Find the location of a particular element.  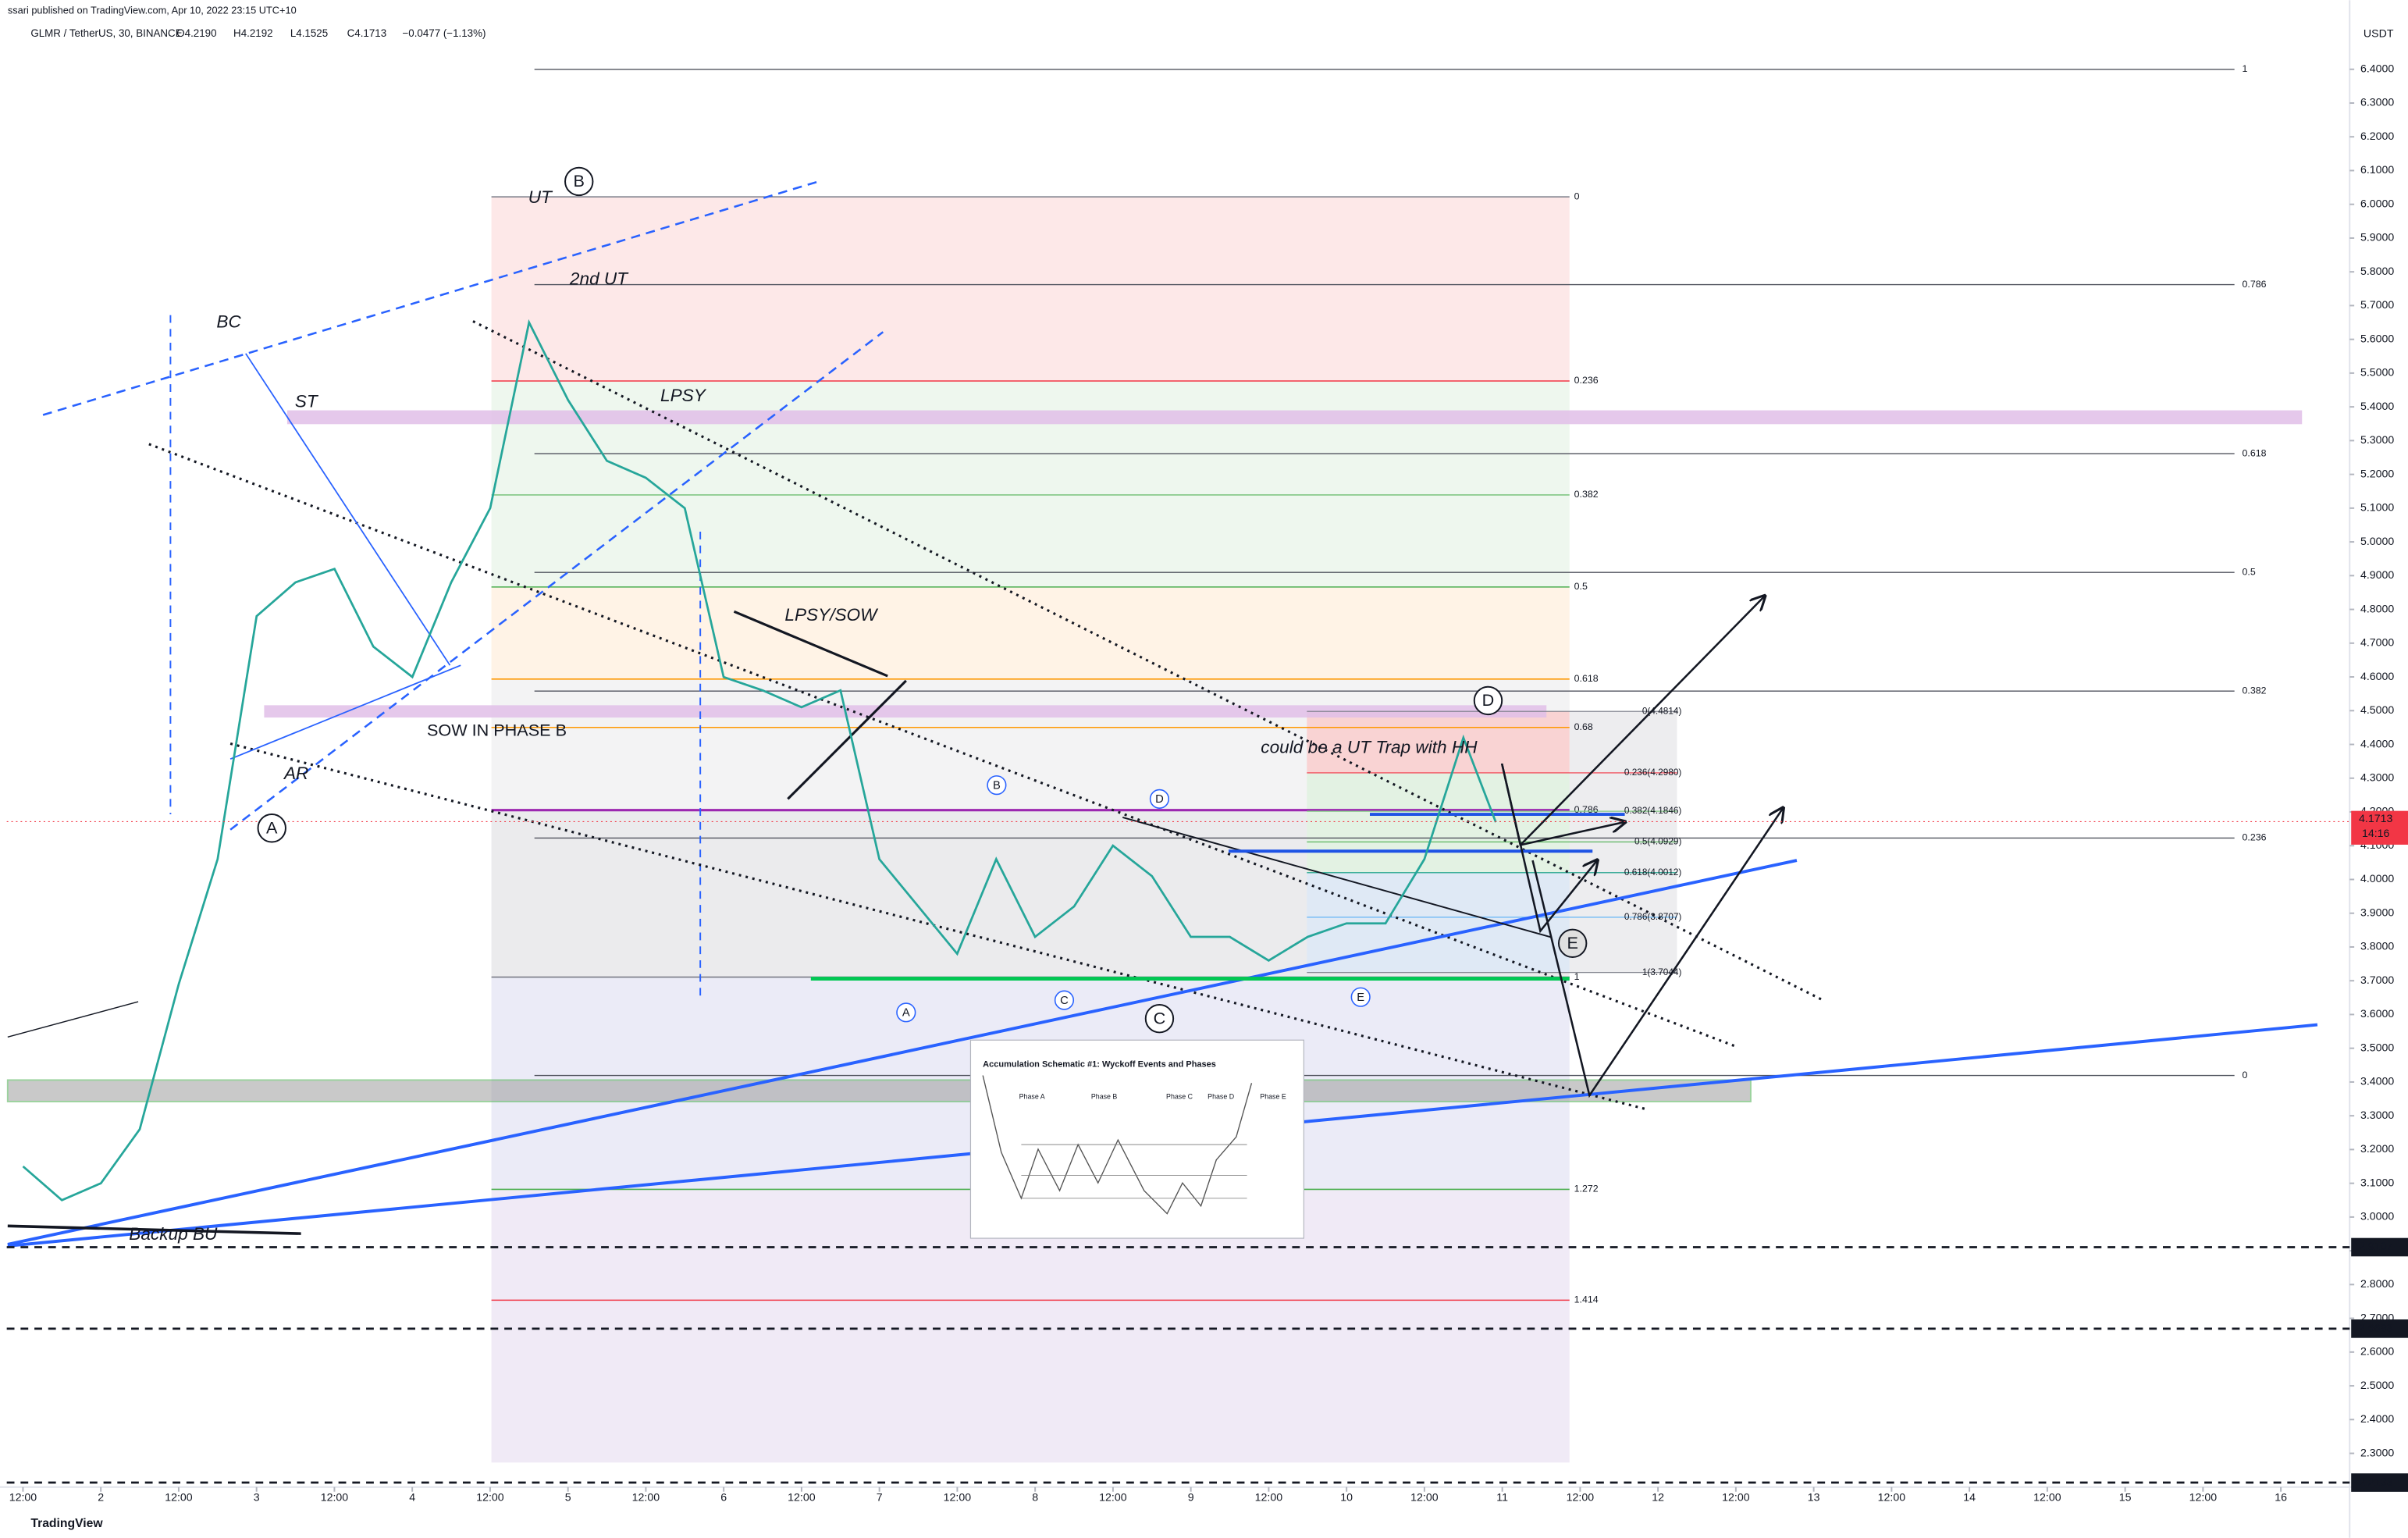

y-tick-label: 2.3000 is located at coordinates (2377, 1453).